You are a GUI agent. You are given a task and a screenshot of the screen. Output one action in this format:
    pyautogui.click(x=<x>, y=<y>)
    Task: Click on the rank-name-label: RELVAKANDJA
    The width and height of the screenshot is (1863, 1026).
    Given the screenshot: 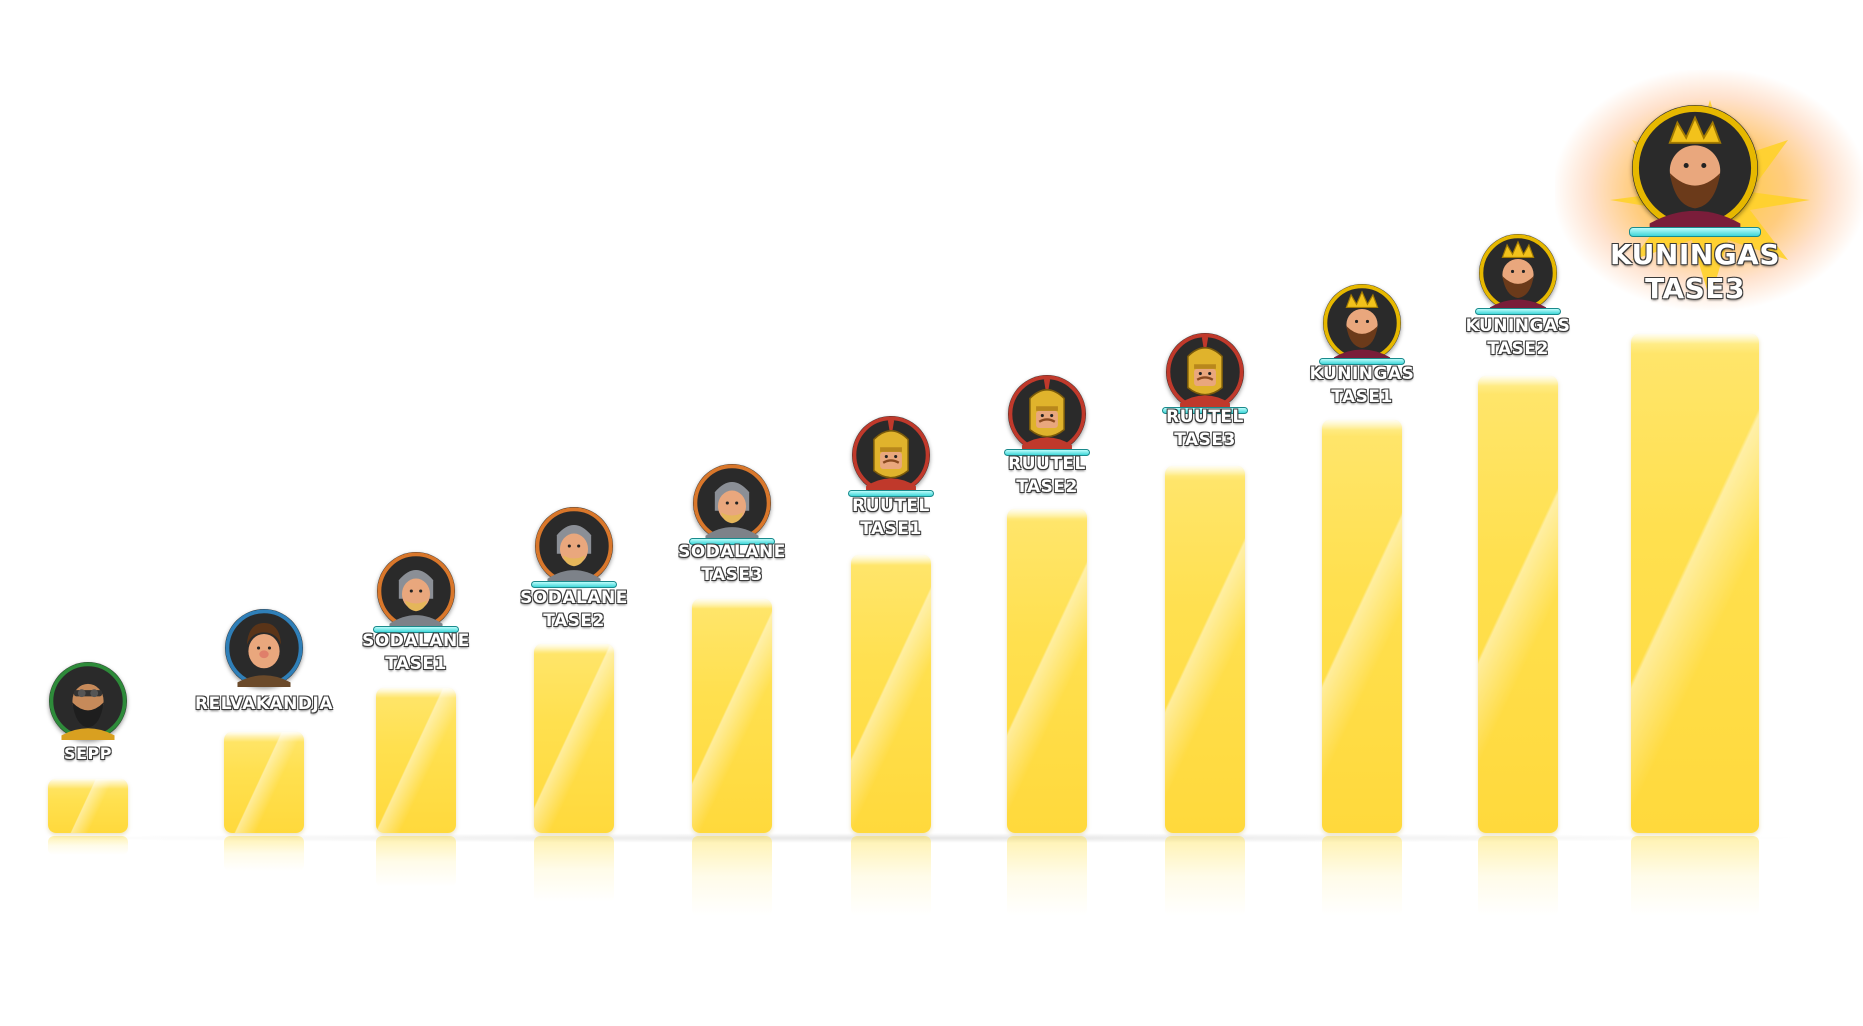 What is the action you would take?
    pyautogui.click(x=263, y=704)
    